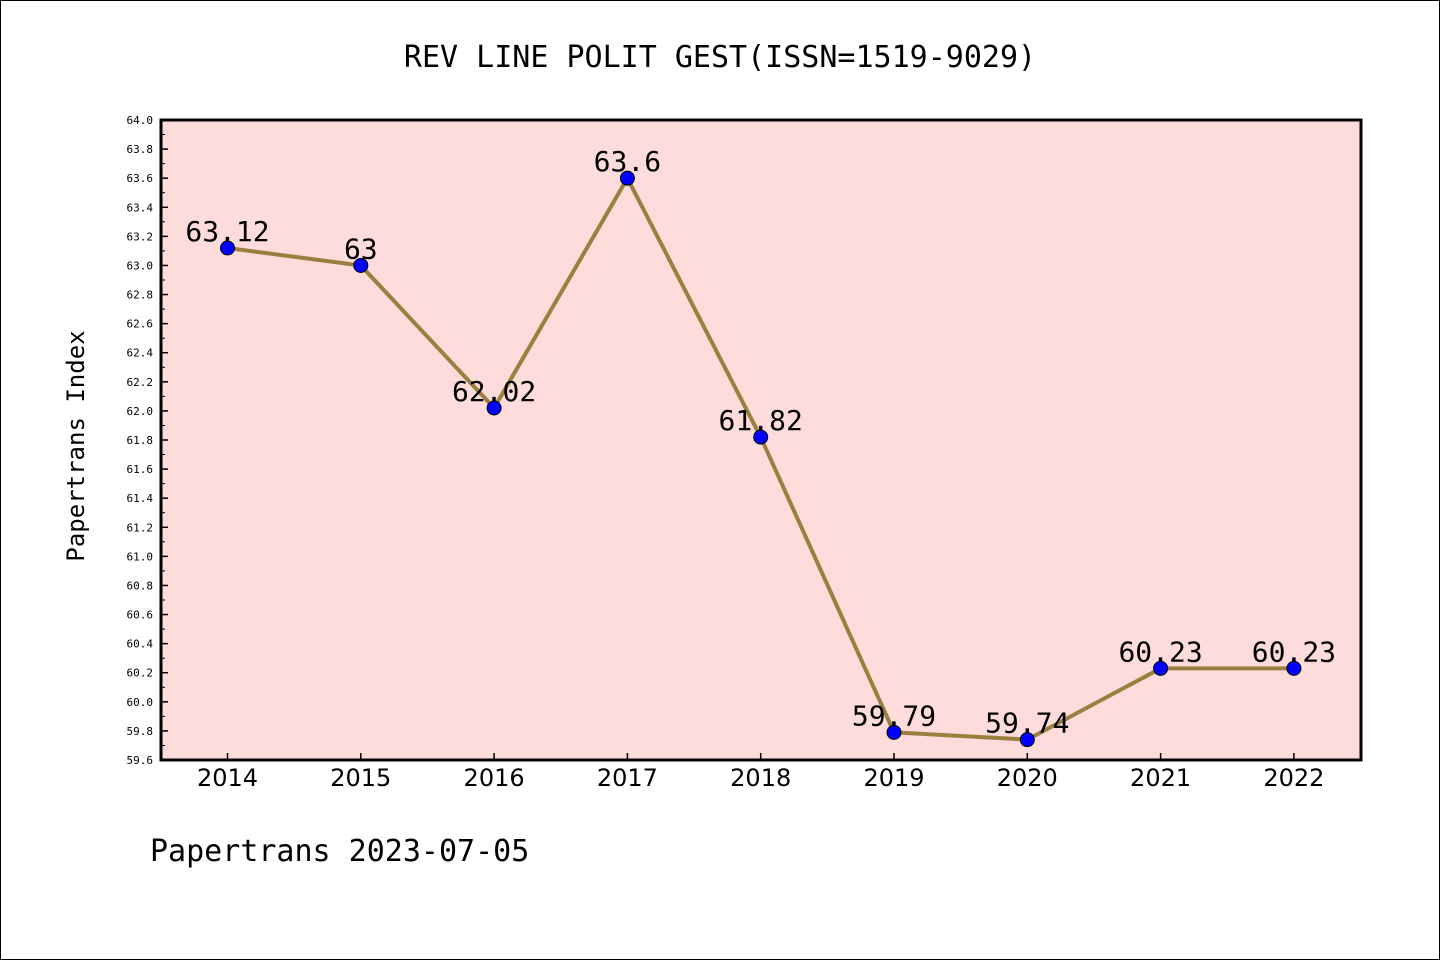 This screenshot has height=960, width=1440. I want to click on x-tick-label: 2014, so click(227, 778).